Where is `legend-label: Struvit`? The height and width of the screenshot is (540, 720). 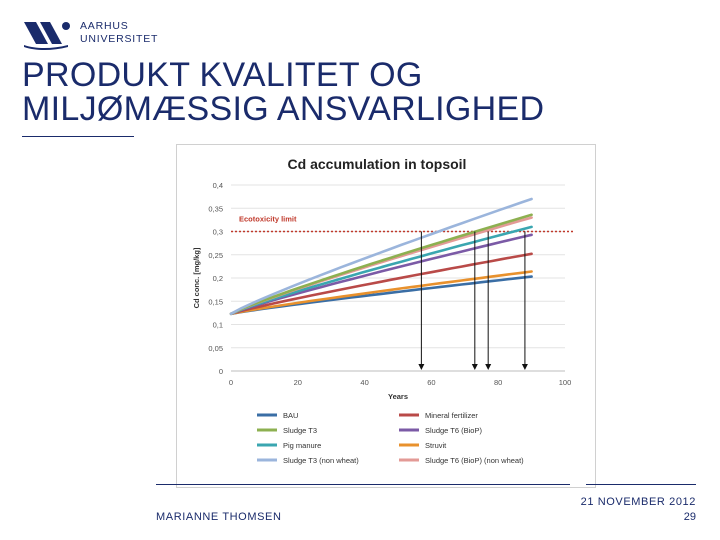 legend-label: Struvit is located at coordinates (436, 445).